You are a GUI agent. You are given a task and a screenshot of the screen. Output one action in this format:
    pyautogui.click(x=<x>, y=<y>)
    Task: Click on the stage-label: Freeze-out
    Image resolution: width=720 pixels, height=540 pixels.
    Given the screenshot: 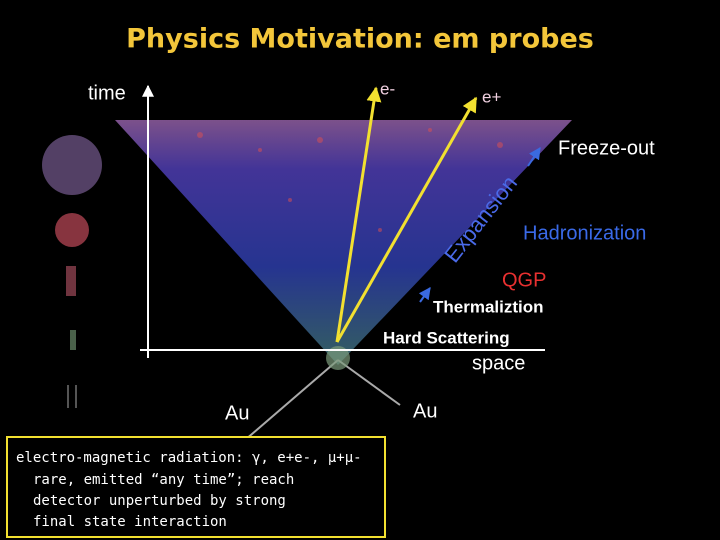 What is the action you would take?
    pyautogui.click(x=606, y=148)
    